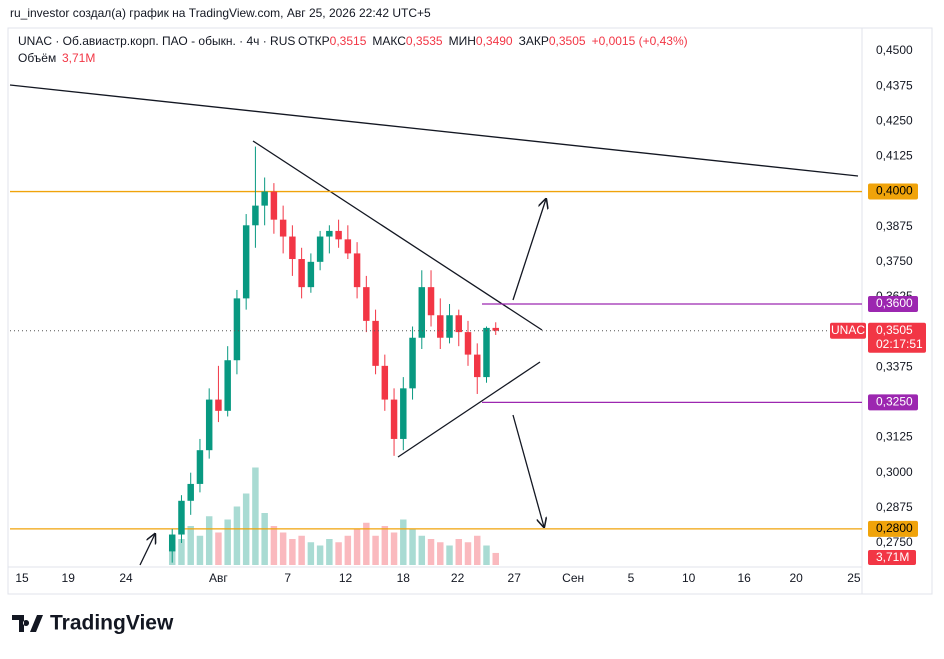 The image size is (944, 659). I want to click on y-tick-label: 0,4500, so click(894, 50).